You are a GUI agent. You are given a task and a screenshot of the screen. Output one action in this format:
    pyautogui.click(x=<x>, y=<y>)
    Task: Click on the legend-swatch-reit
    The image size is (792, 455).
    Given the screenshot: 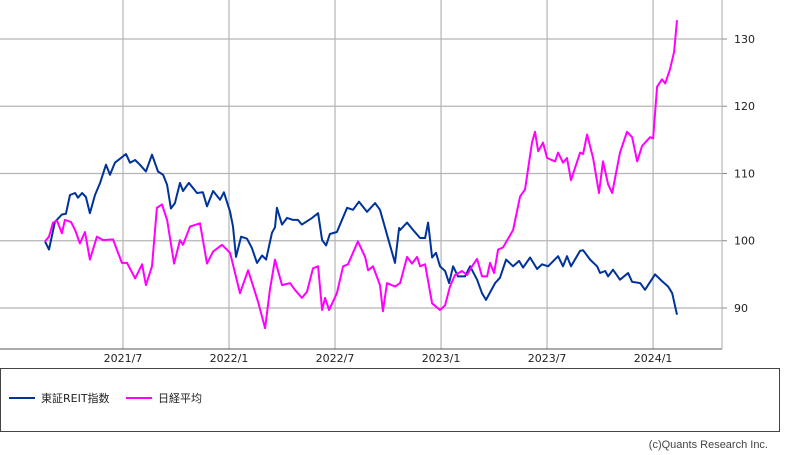 What is the action you would take?
    pyautogui.click(x=22, y=398)
    